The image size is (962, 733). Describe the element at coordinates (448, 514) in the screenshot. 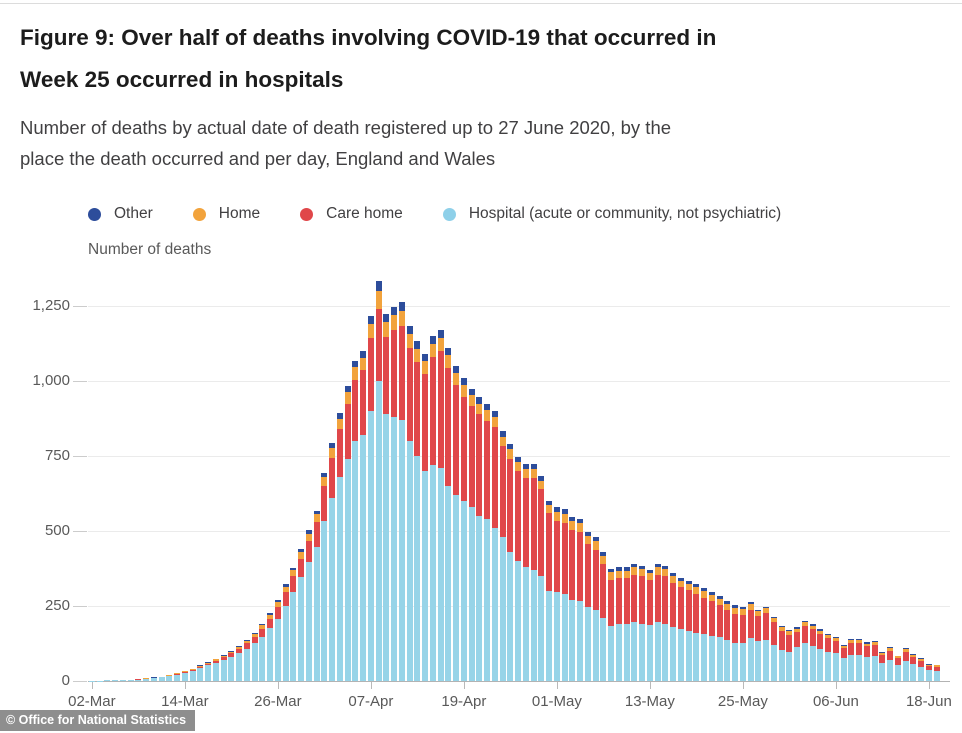

I see `bar-17-Apr` at that location.